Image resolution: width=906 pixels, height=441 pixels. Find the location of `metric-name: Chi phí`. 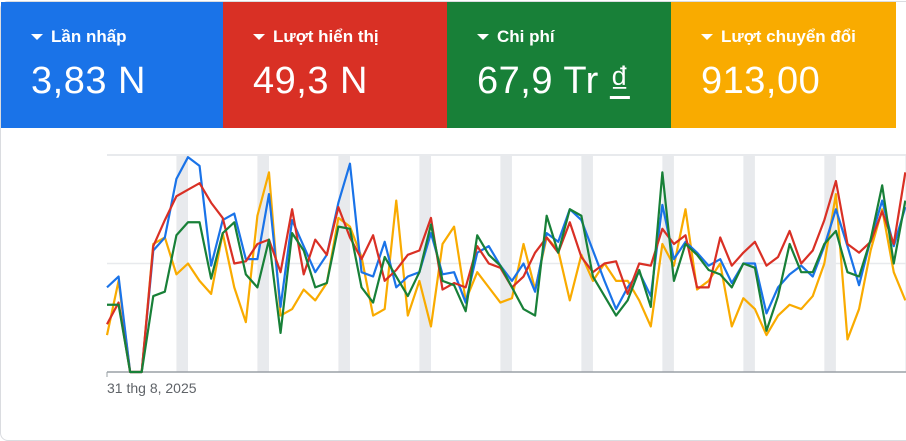

metric-name: Chi phí is located at coordinates (526, 36).